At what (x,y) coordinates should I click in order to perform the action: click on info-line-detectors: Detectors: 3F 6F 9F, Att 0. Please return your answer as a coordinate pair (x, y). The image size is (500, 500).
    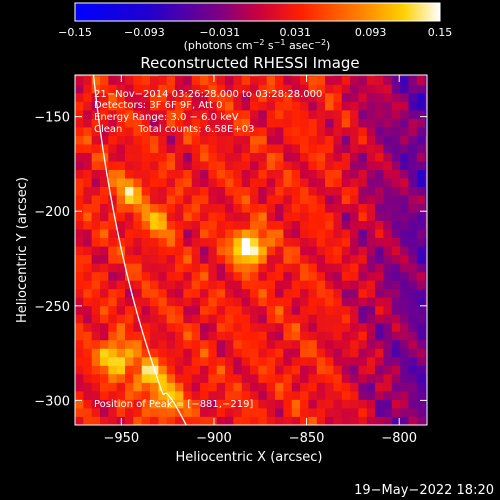
    Looking at the image, I should click on (158, 105).